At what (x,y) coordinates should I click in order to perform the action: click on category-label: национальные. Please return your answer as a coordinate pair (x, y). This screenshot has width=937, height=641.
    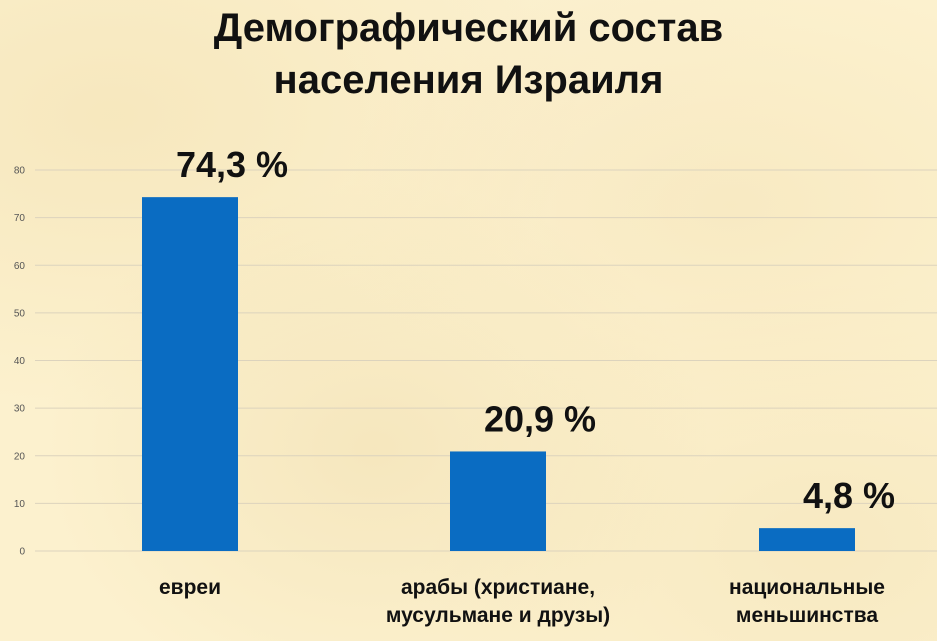
    Looking at the image, I should click on (807, 587).